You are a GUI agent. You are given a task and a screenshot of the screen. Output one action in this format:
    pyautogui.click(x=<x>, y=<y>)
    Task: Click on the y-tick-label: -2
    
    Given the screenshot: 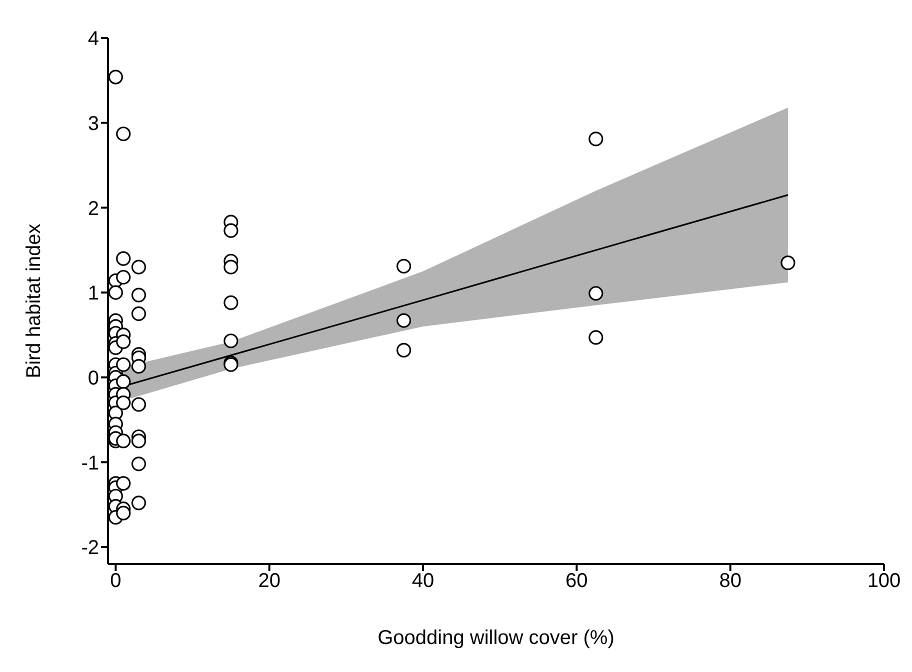 What is the action you would take?
    pyautogui.click(x=90, y=548)
    